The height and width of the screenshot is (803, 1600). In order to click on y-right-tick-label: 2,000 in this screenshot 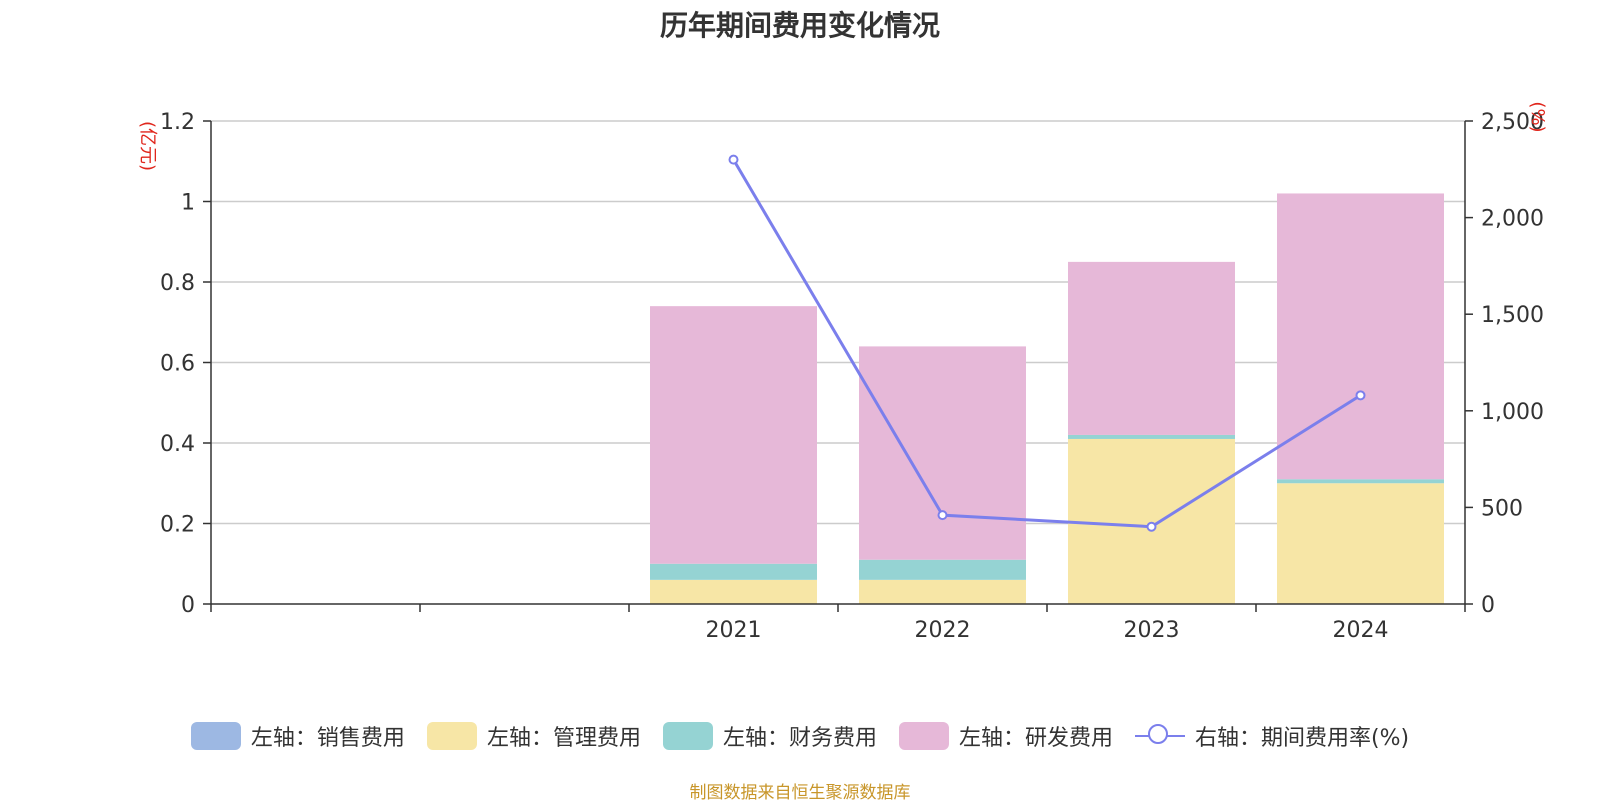, I will do `click(1512, 219)`.